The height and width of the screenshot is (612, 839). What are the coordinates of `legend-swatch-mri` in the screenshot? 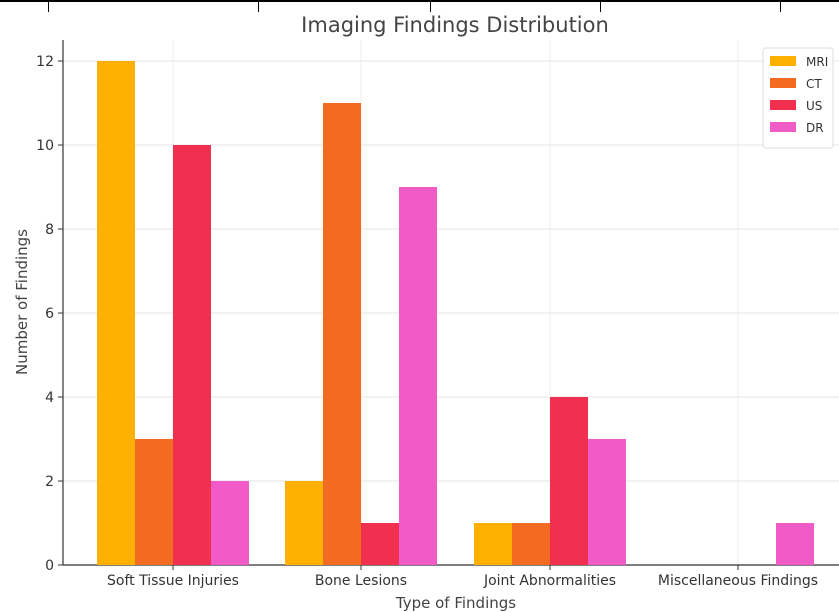 It's located at (783, 61).